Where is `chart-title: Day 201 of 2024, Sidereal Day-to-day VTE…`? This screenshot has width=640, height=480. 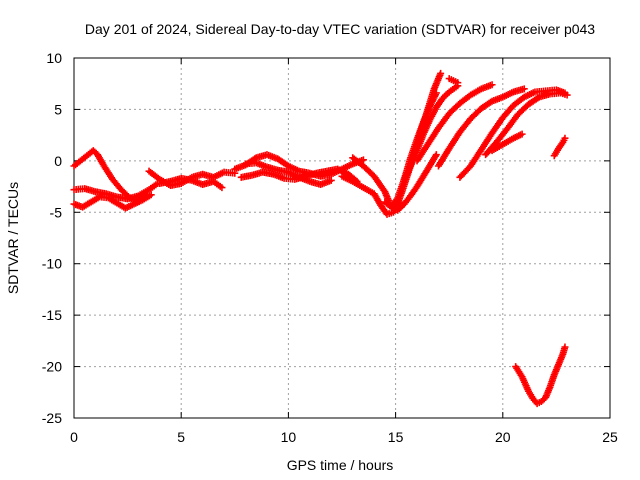 chart-title: Day 201 of 2024, Sidereal Day-to-day VTE… is located at coordinates (340, 29).